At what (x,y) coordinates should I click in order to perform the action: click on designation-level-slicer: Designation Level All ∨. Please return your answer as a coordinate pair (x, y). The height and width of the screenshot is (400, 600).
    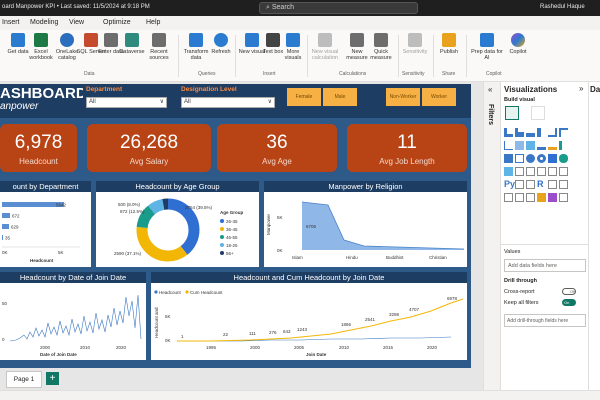
    Looking at the image, I should click on (228, 97).